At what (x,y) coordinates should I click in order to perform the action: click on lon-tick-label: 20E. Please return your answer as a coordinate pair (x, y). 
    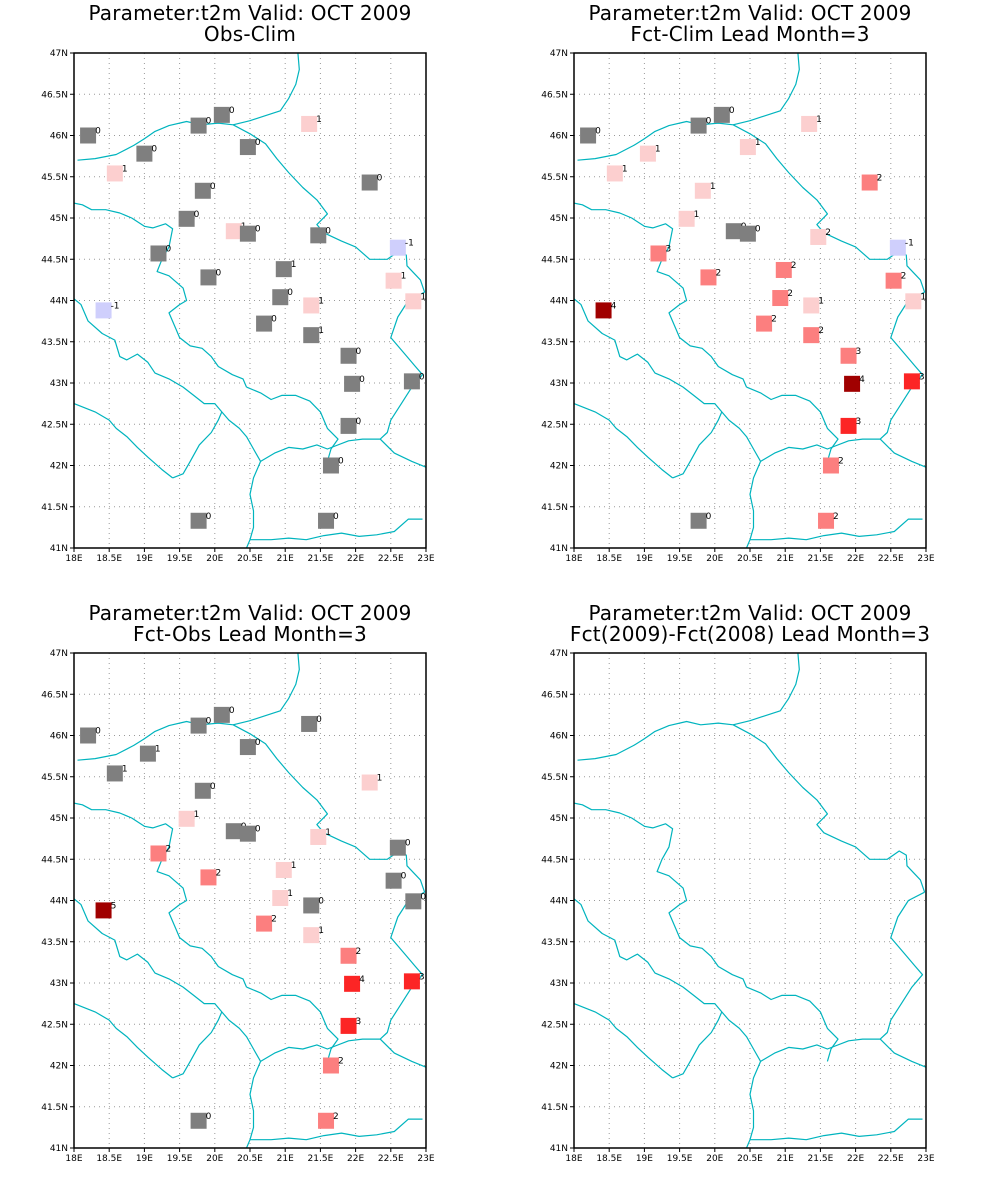
    Looking at the image, I should click on (214, 559).